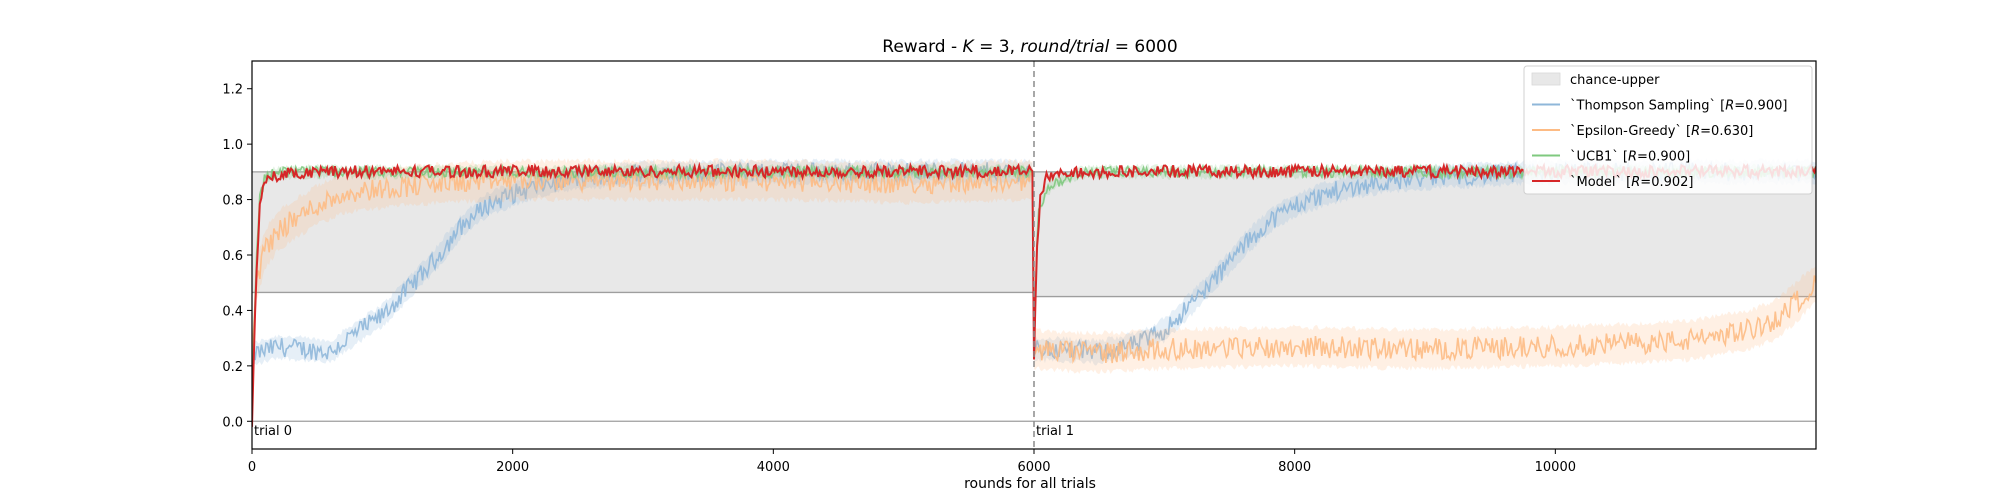 The height and width of the screenshot is (500, 2000). I want to click on legend-label-thompson-sampling-r-0-900: `Thompson Sampling` [R=0.900], so click(1678, 106).